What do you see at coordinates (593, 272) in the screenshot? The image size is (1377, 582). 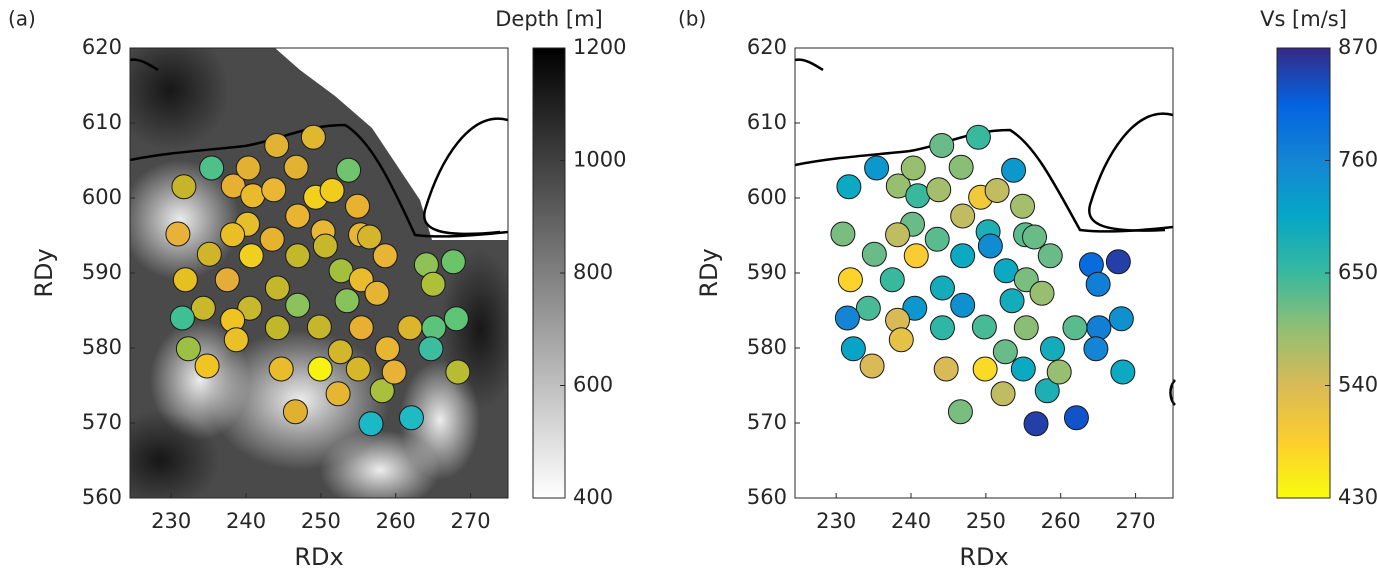 I see `colorbar-tick-label: 800` at bounding box center [593, 272].